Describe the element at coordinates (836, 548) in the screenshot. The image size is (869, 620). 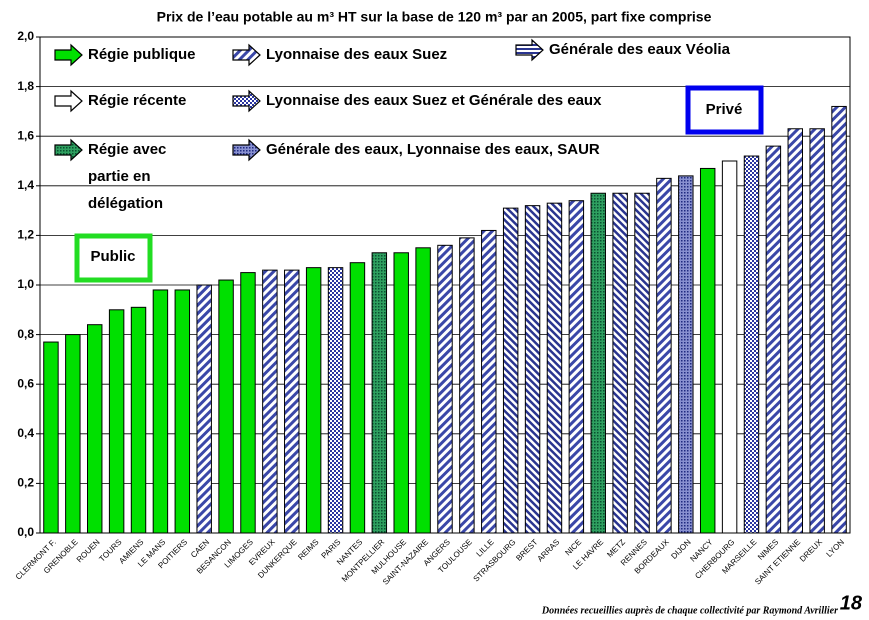
I see `x-tick-label: LYON` at that location.